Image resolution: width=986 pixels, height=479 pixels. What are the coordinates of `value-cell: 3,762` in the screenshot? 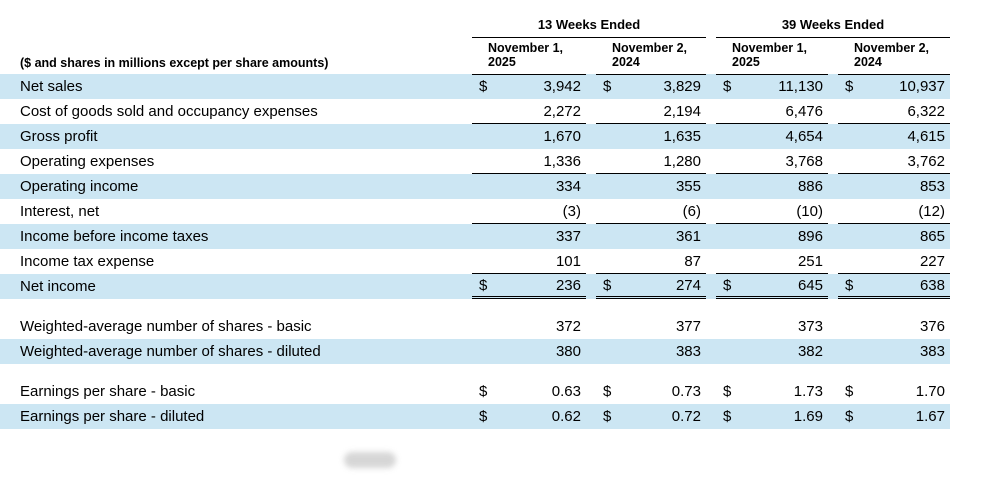 It's located at (894, 161).